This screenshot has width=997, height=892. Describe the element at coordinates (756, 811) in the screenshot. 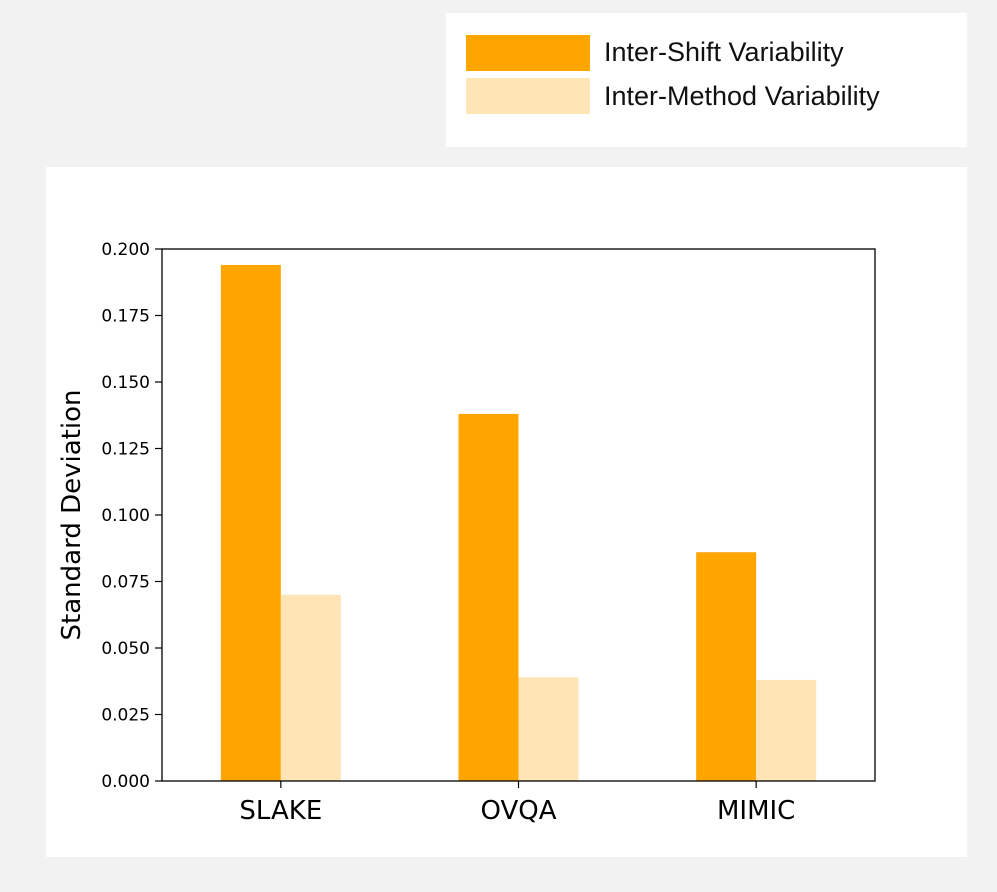

I see `x-tick-label-mimic: MIMIC` at that location.